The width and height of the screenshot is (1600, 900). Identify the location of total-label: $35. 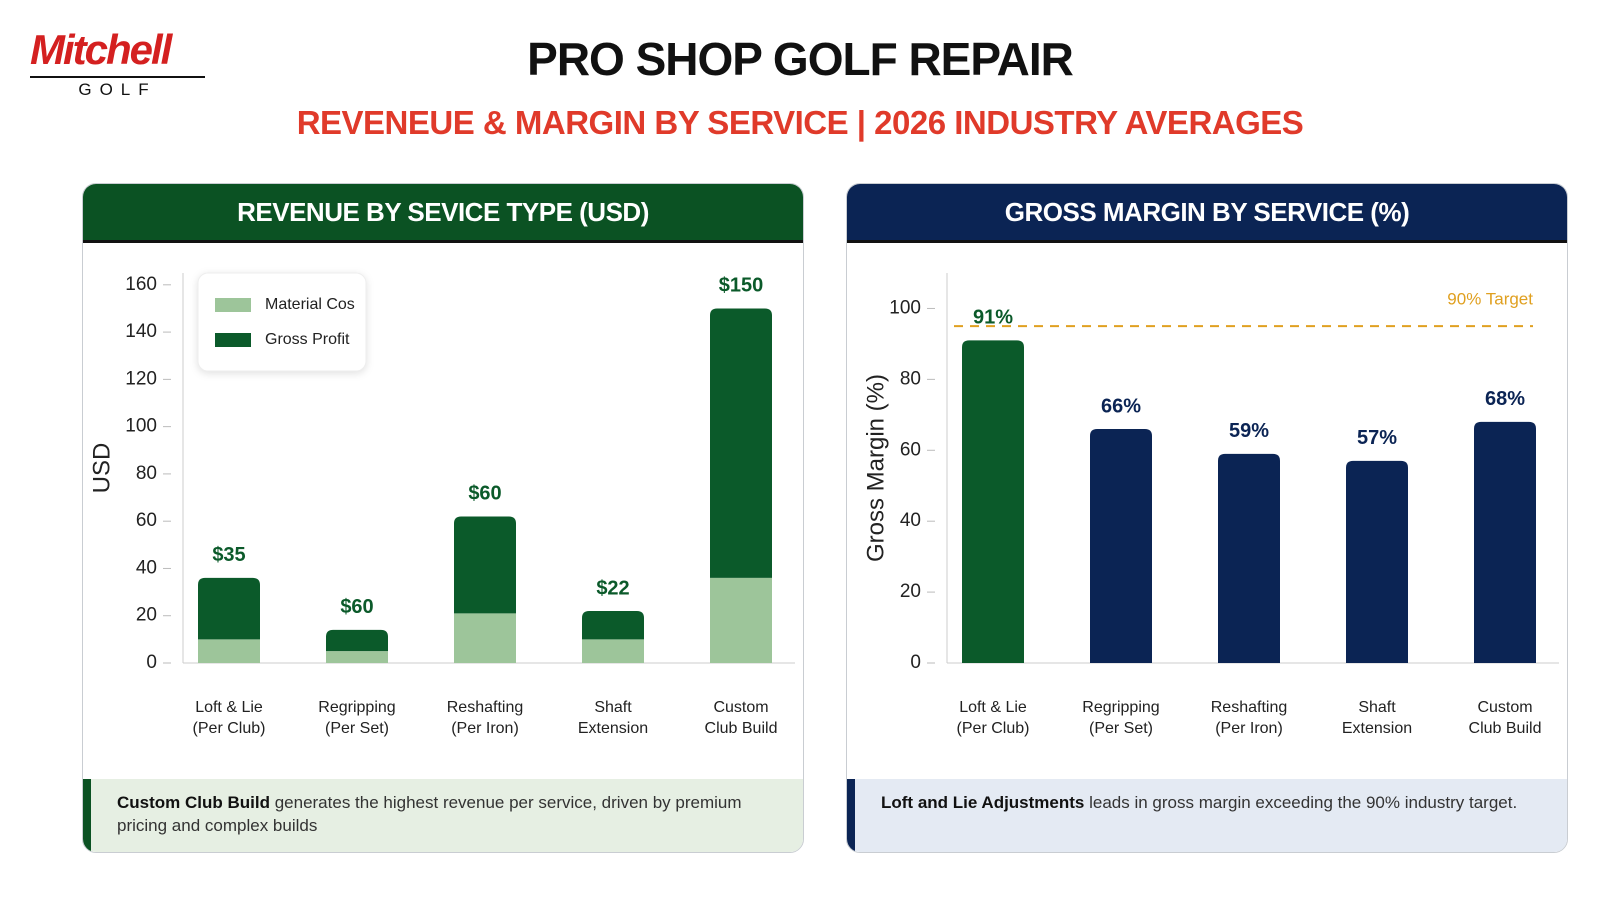
(228, 555).